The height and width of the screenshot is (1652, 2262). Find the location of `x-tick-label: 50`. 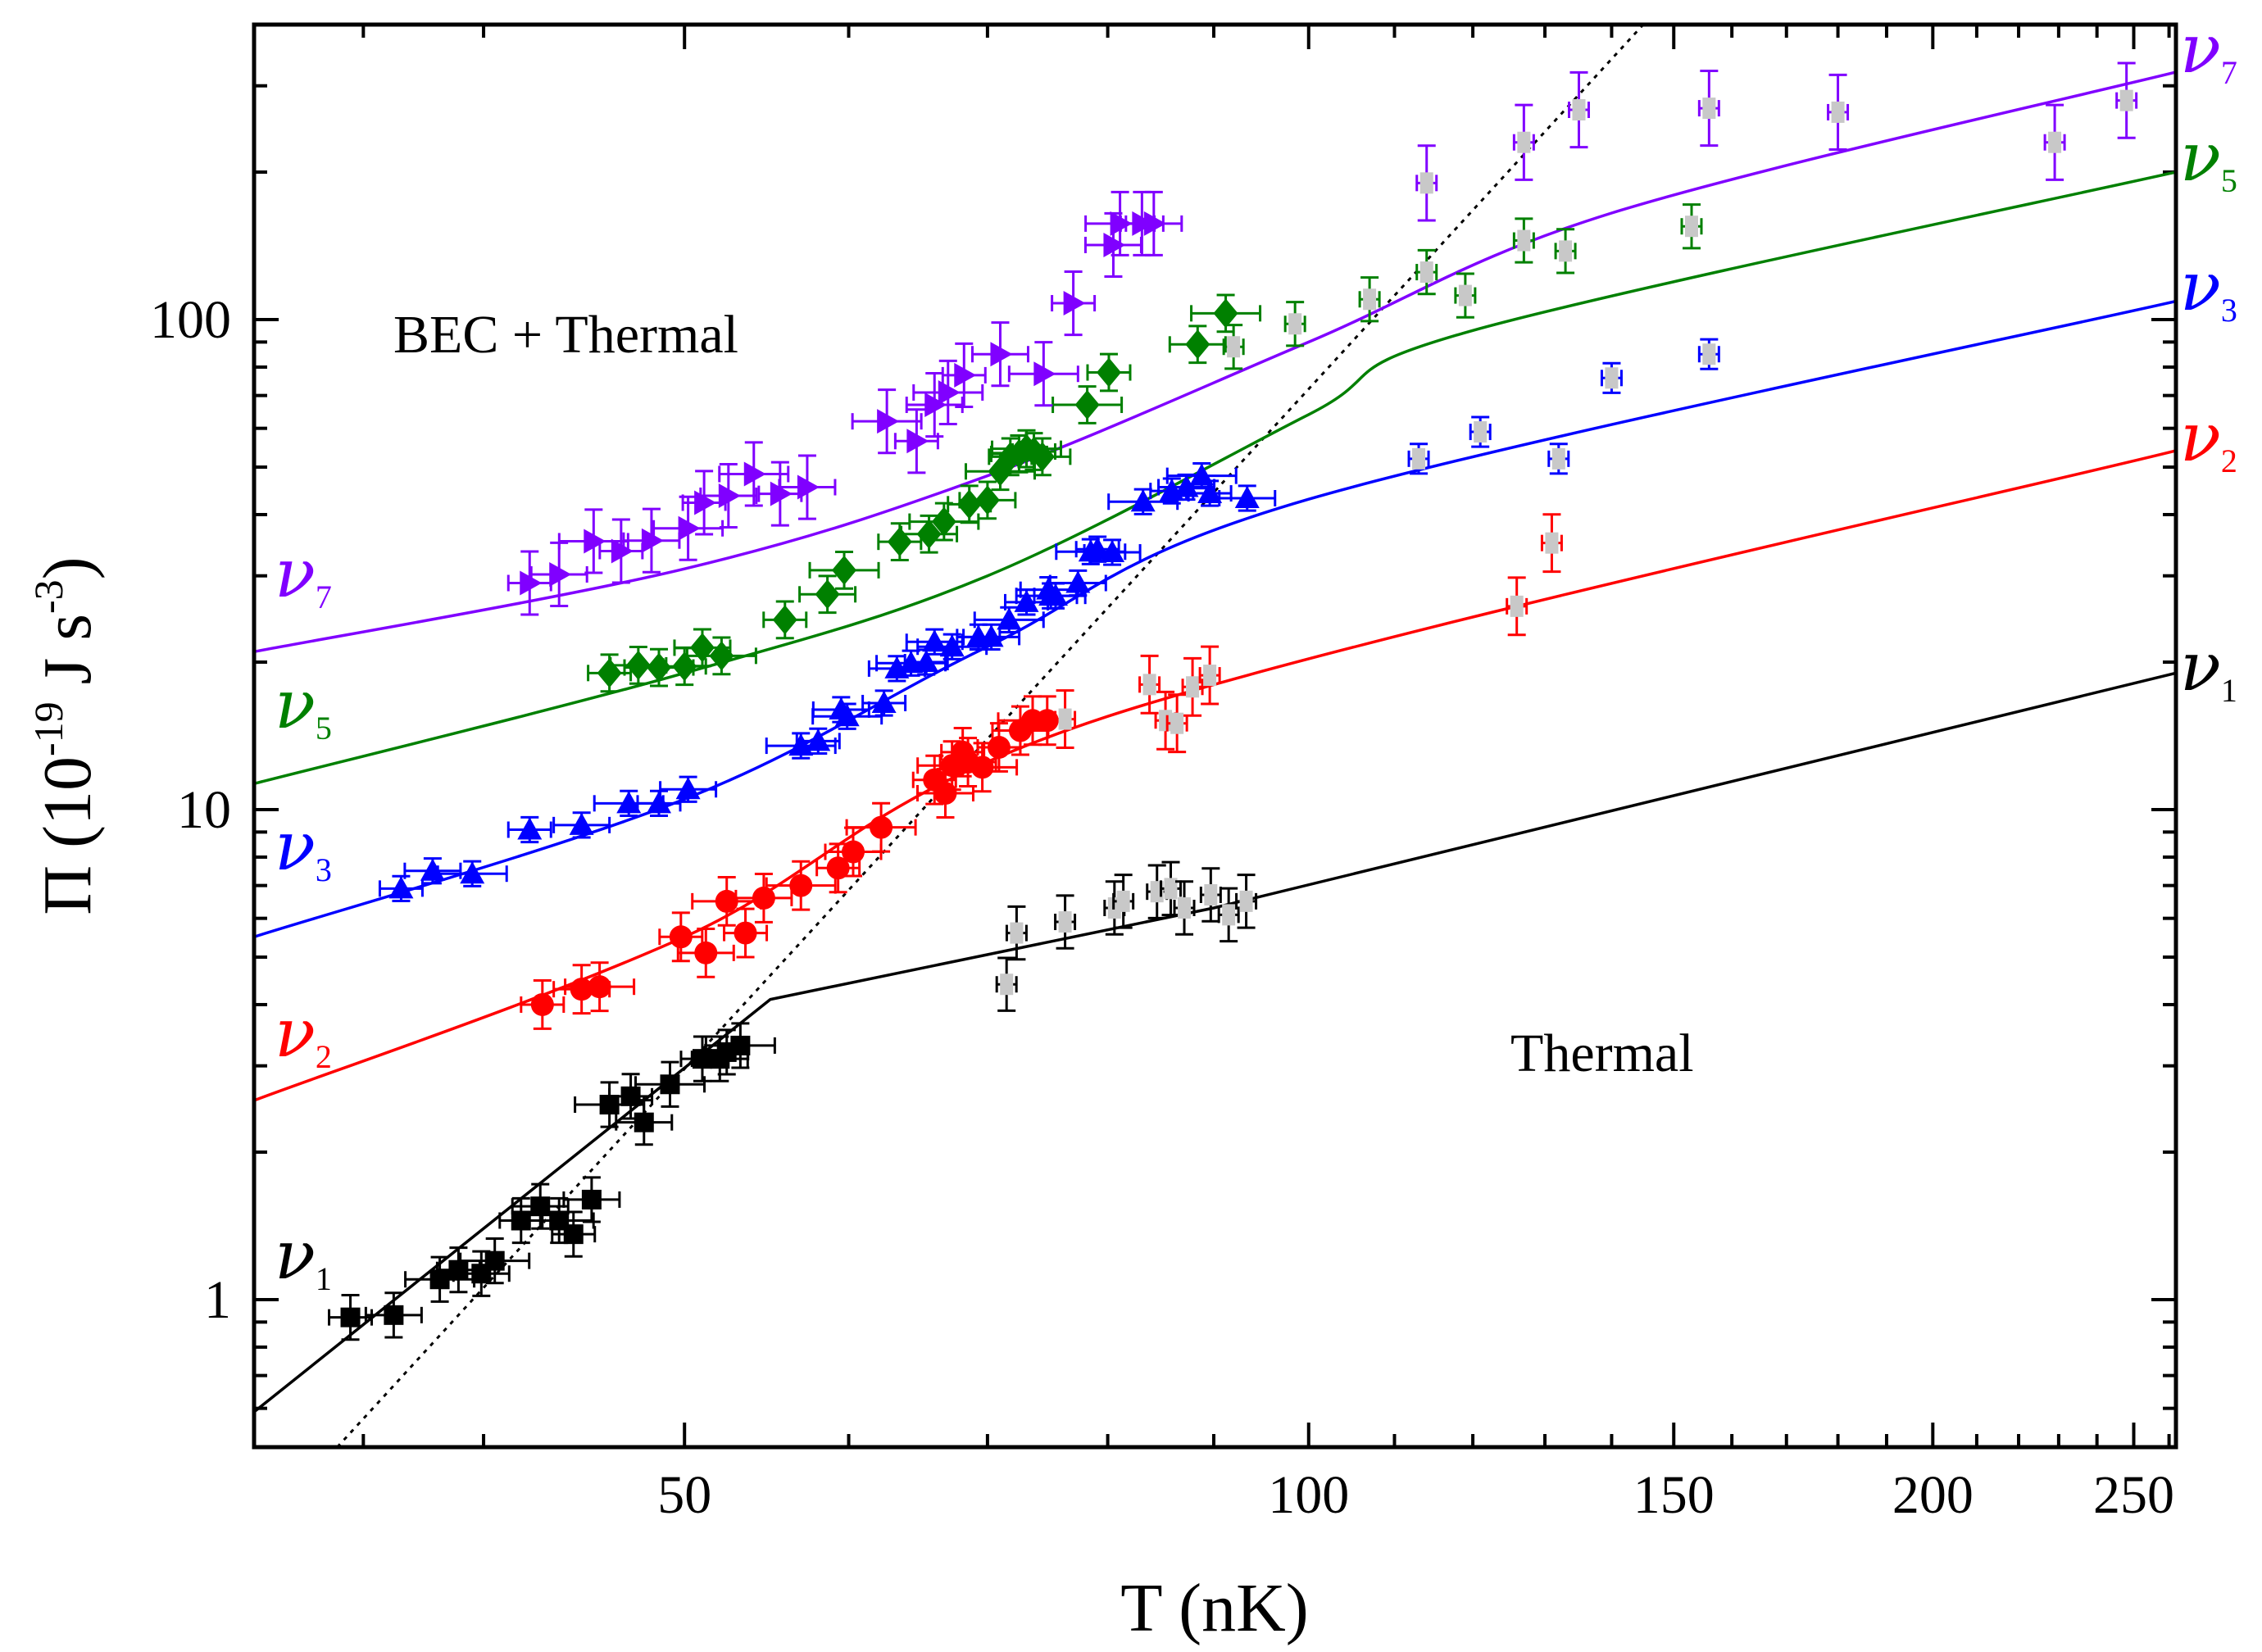

x-tick-label: 50 is located at coordinates (684, 1495).